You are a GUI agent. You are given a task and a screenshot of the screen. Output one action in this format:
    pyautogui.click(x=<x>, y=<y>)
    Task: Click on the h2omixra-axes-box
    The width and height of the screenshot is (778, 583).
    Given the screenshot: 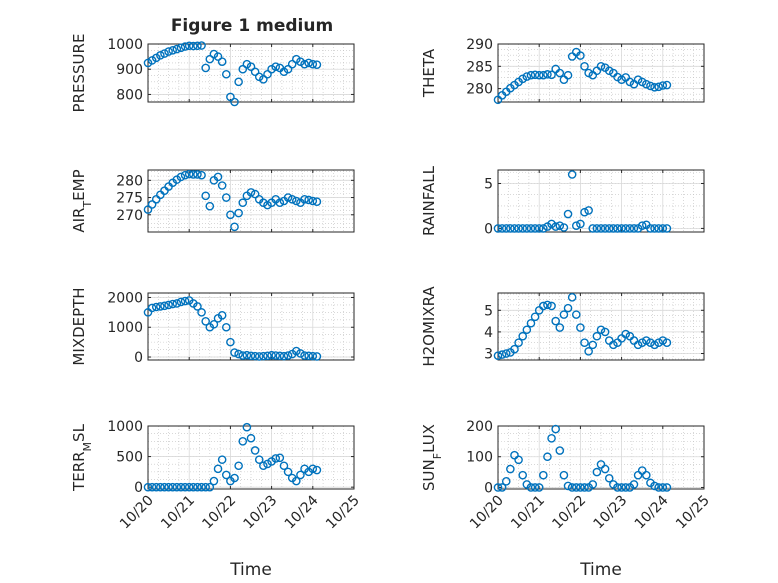 What is the action you would take?
    pyautogui.click(x=601, y=326)
    